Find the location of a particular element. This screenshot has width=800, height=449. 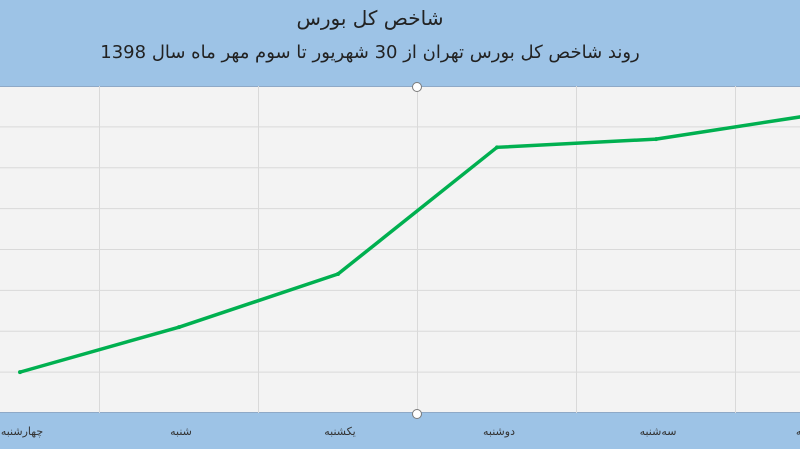

chart-title: شاخص کل بورس is located at coordinates (370, 18).